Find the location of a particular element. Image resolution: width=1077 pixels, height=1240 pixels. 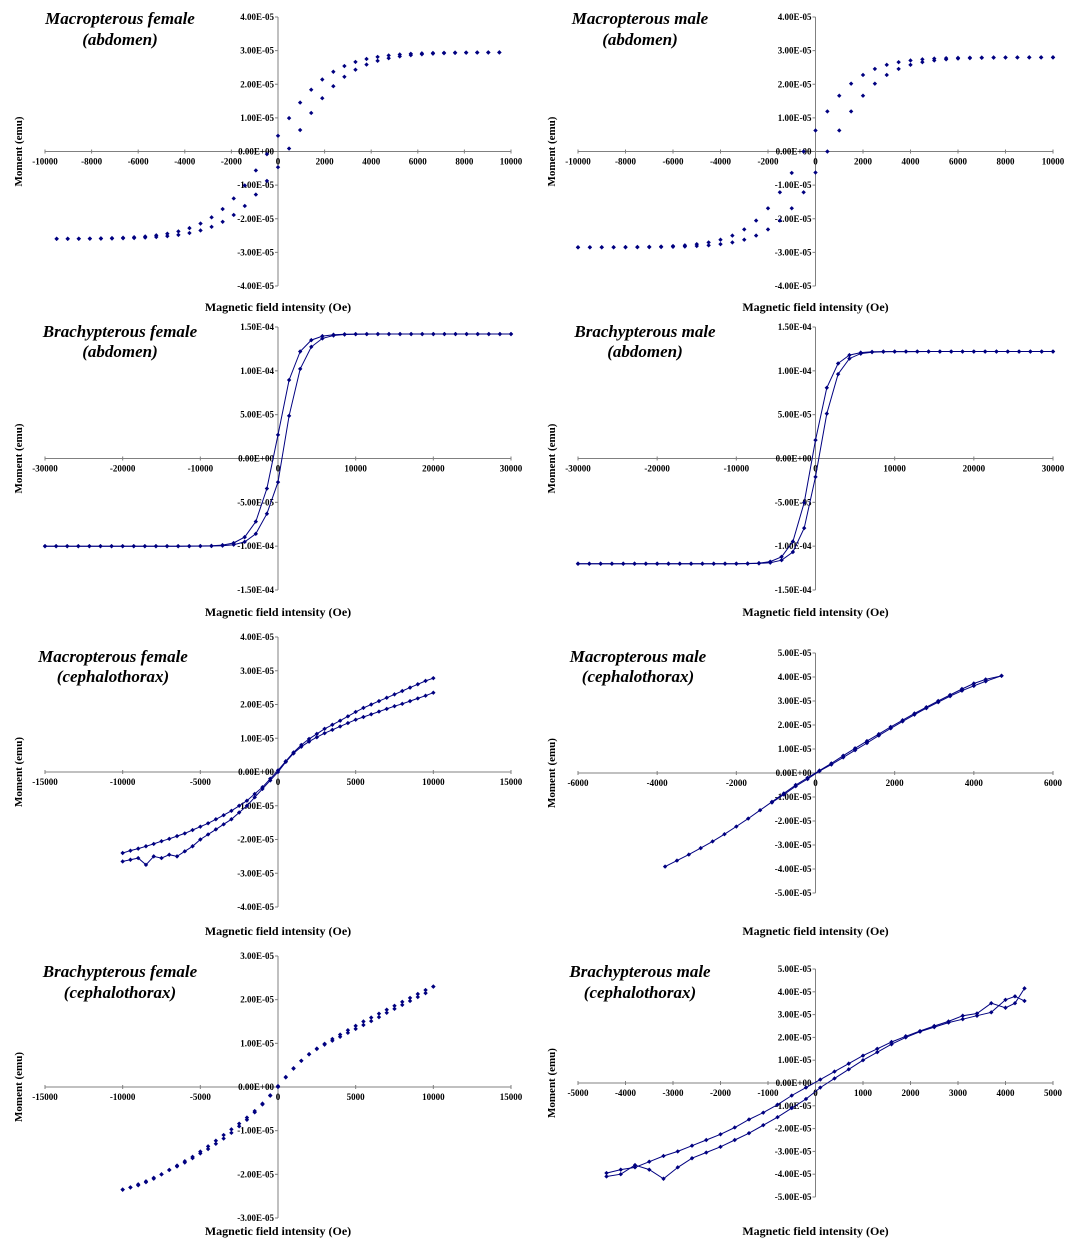

chart-subtitle: (cephalothorax) is located at coordinates (113, 676).